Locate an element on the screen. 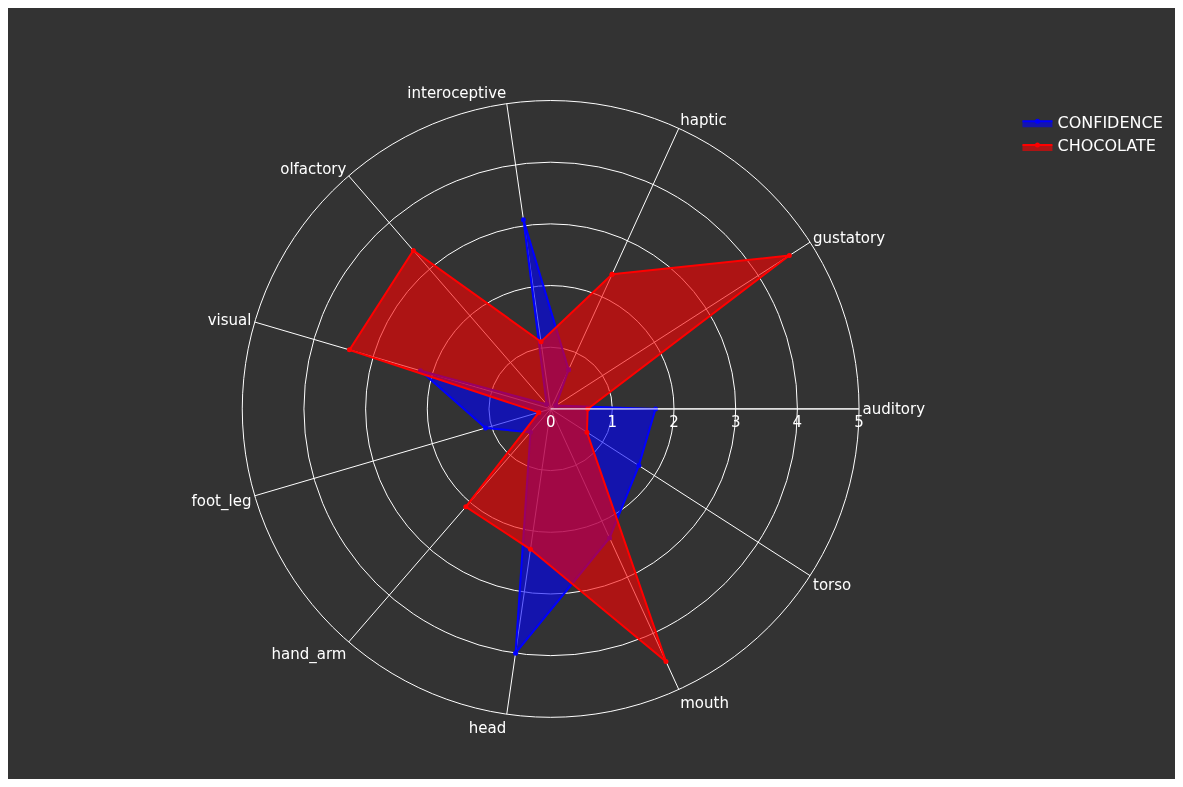  spoke-label: head is located at coordinates (487, 728).